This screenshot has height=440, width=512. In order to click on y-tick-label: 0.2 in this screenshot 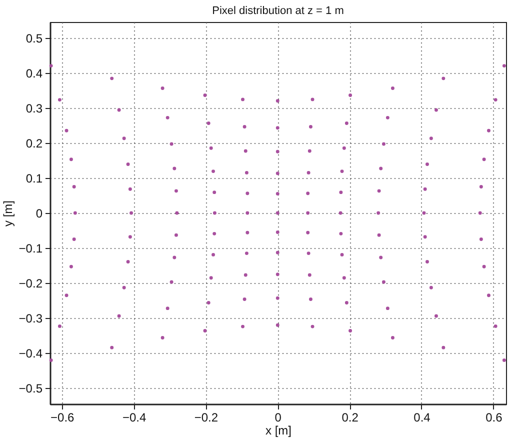, I will do `click(34, 143)`.